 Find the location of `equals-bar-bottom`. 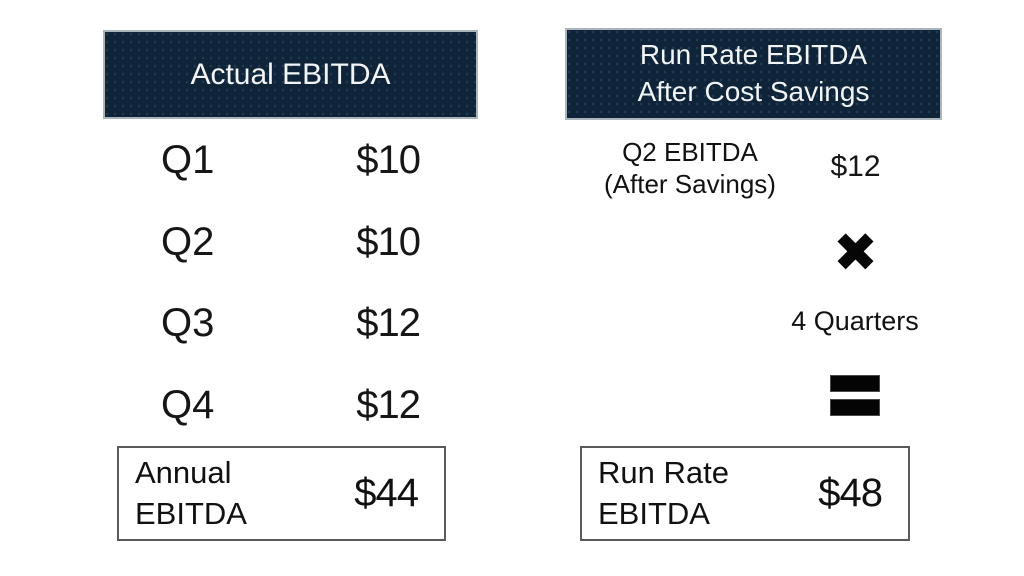

equals-bar-bottom is located at coordinates (855, 407).